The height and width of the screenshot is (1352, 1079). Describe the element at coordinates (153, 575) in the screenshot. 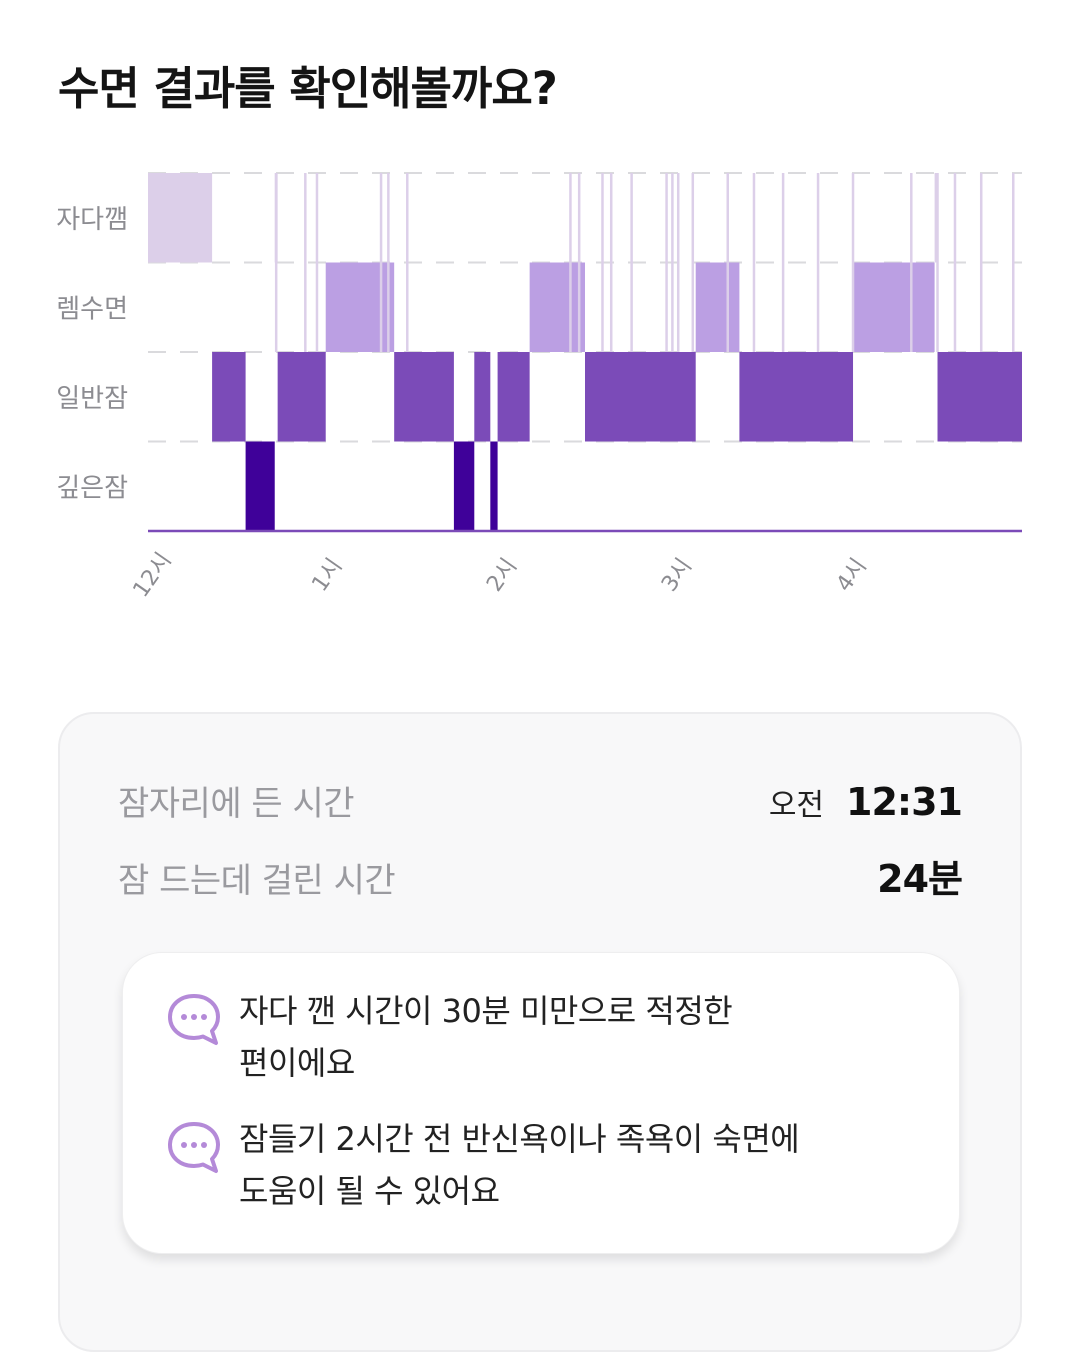

I see `x-axis-label: 12시` at that location.